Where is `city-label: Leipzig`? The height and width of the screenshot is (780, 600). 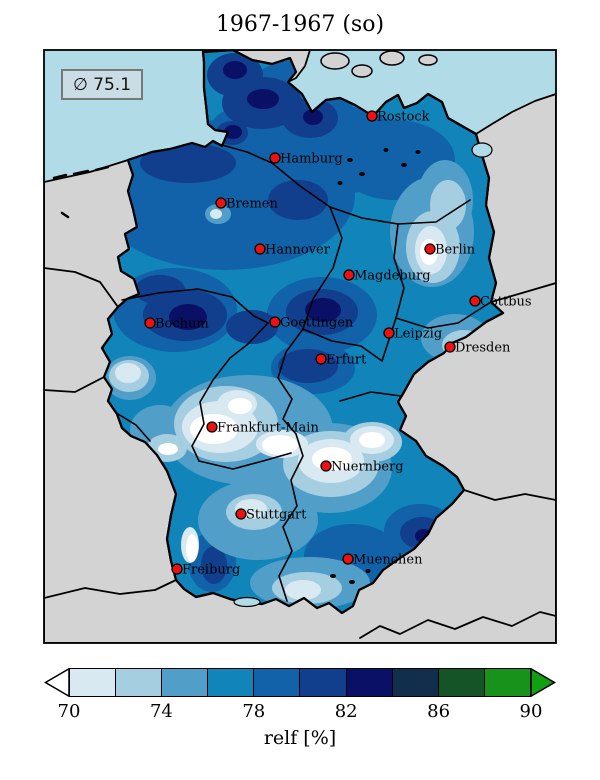 city-label: Leipzig is located at coordinates (418, 334).